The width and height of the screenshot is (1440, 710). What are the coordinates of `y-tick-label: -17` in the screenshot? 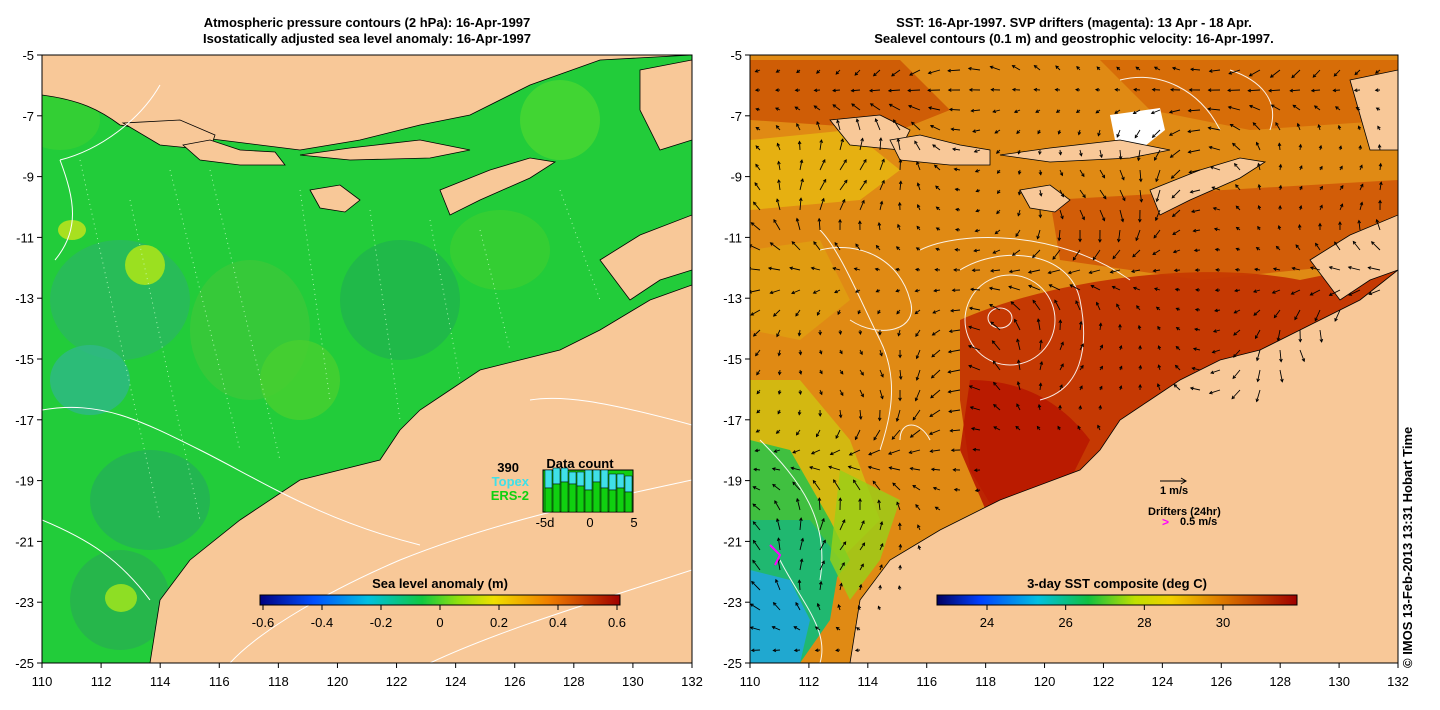 It's located at (24, 420).